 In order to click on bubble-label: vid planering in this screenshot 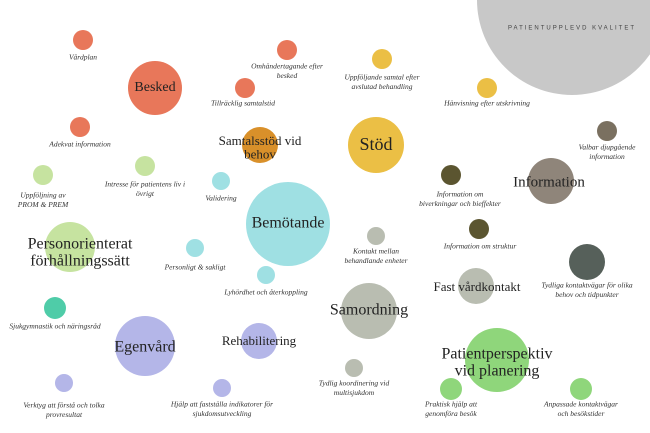, I will do `click(497, 370)`.